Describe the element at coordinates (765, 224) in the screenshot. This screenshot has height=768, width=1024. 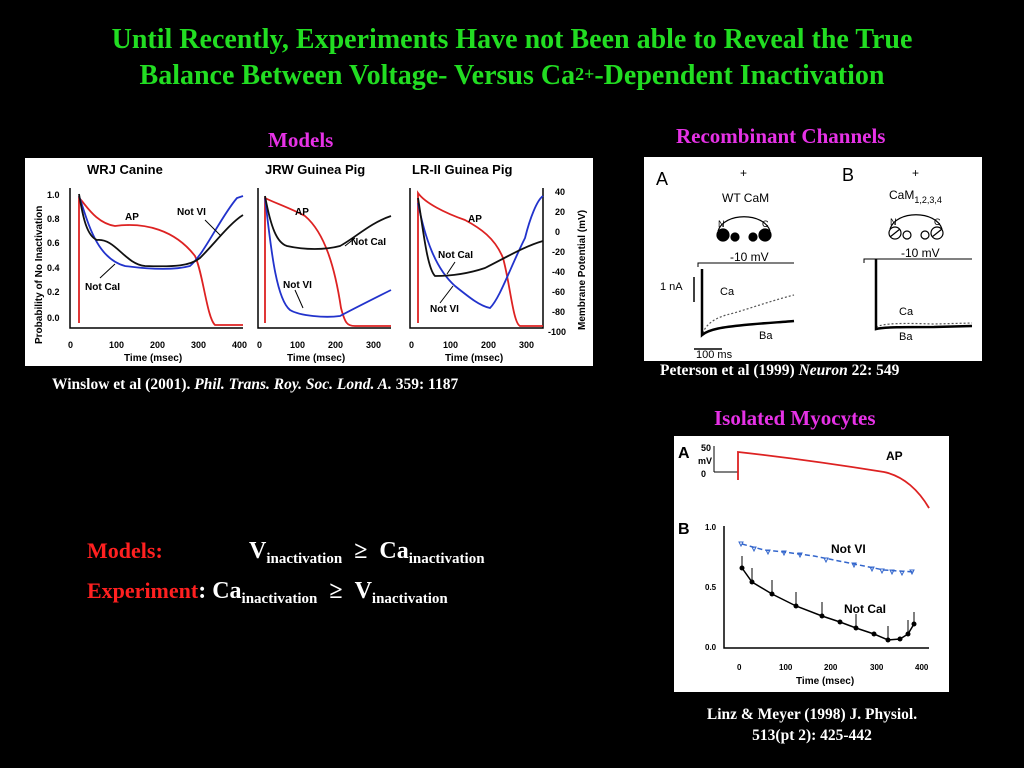
I see `lobe-c-a: C` at that location.